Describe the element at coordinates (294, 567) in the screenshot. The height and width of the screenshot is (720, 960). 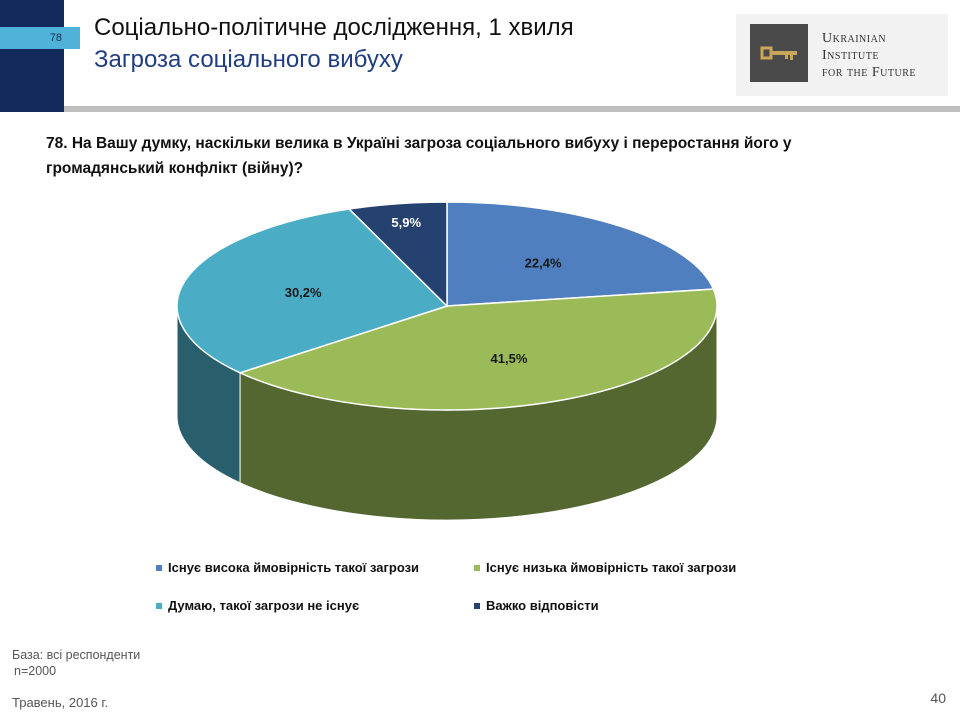
I see `legend-label-high: Існує висока ймовірність такої загрози` at that location.